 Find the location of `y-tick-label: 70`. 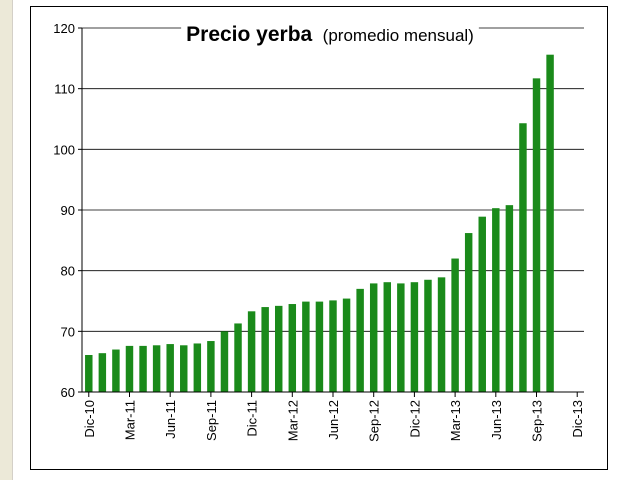

y-tick-label: 70 is located at coordinates (68, 331).